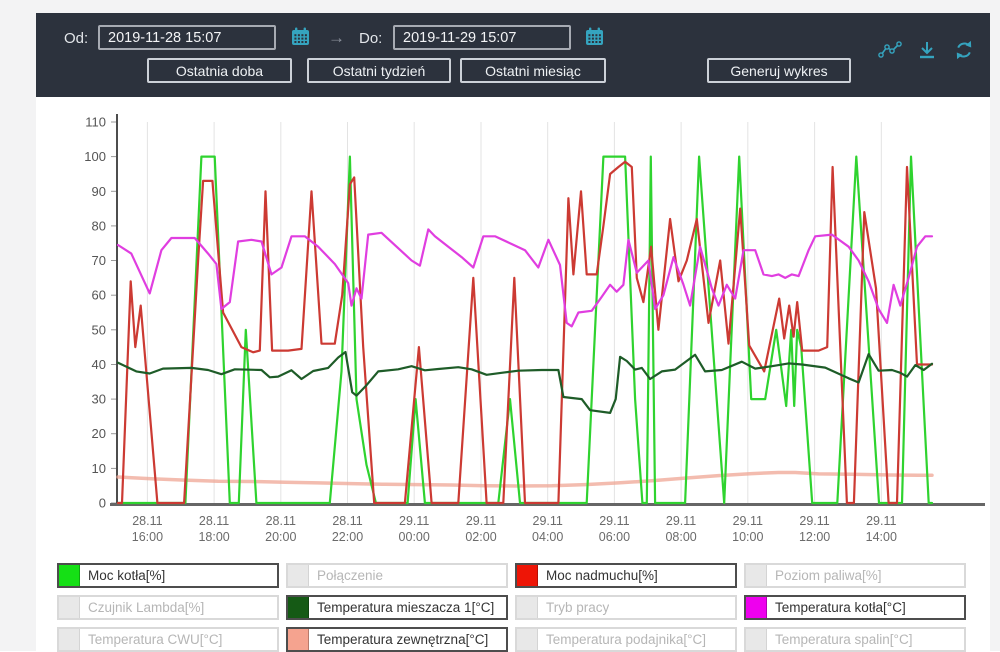 The image size is (1000, 652). What do you see at coordinates (533, 70) in the screenshot?
I see `last-month-button: Ostatni miesiąc` at bounding box center [533, 70].